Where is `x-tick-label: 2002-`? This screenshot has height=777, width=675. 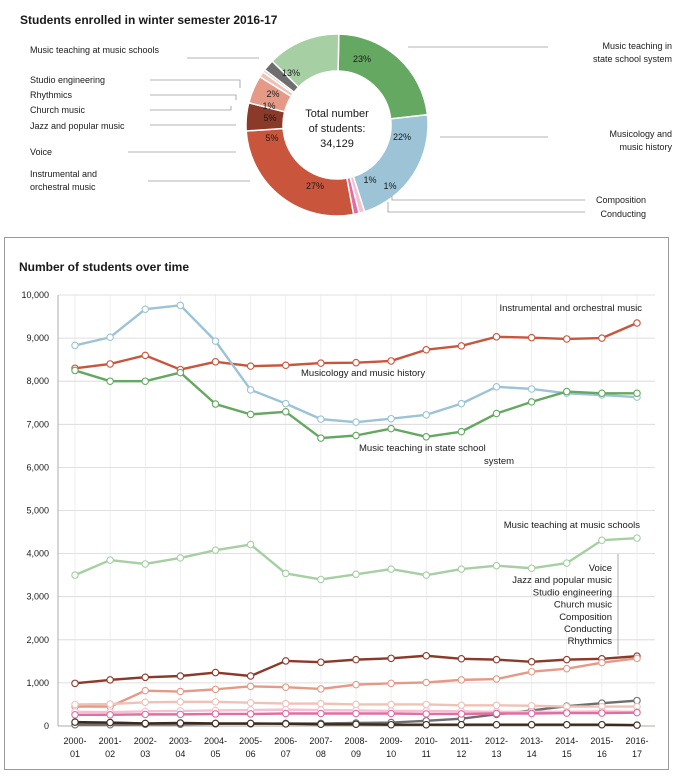 x-tick-label: 2002- is located at coordinates (145, 741).